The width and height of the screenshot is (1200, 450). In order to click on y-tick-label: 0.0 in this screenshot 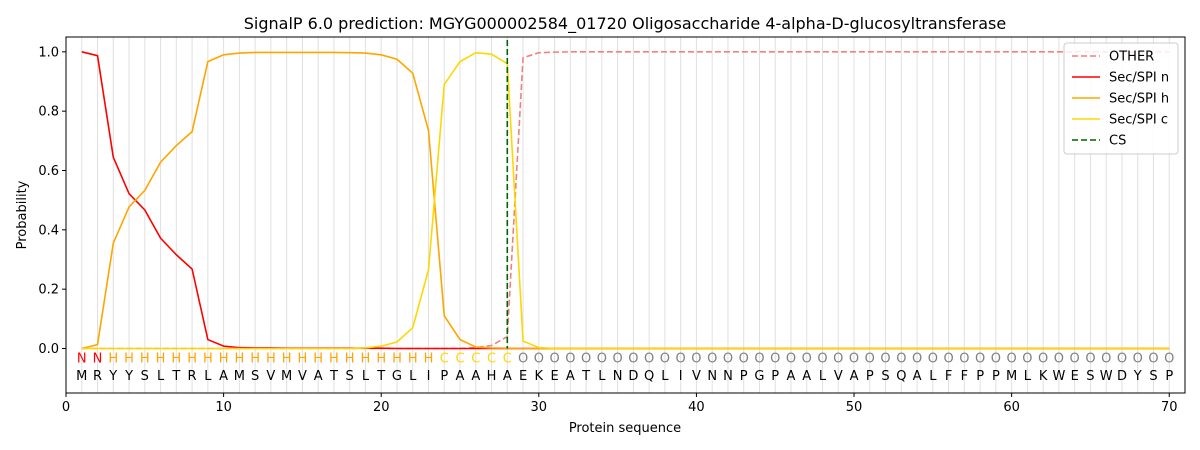, I will do `click(48, 349)`.